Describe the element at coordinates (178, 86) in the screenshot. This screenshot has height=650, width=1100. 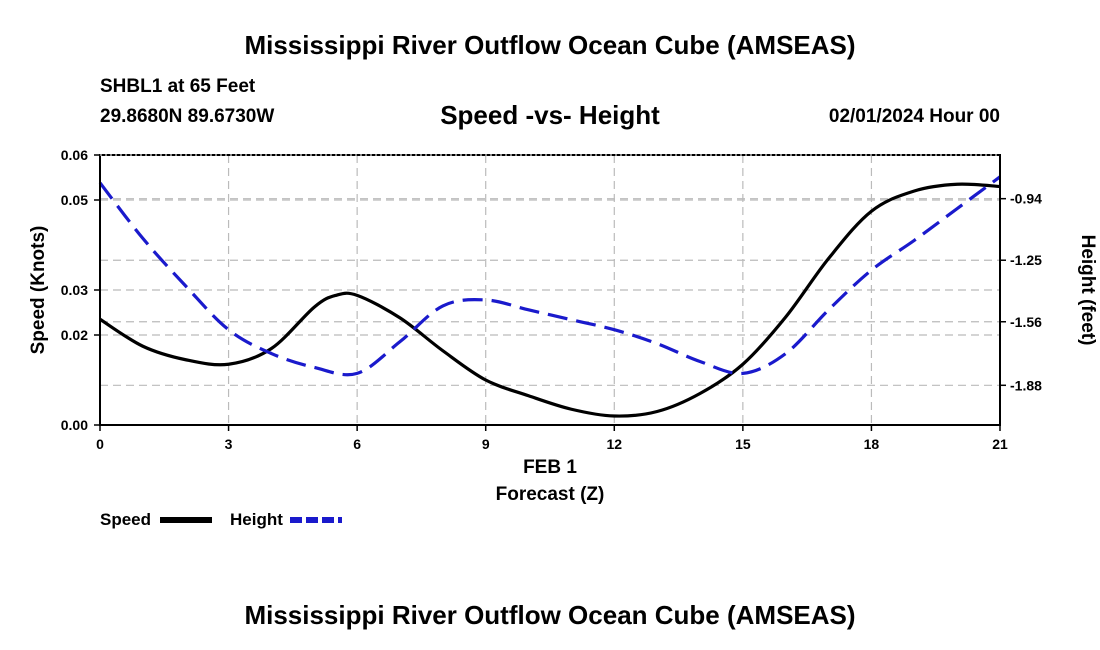
I see `station-name: SHBL1 at 65 Feet` at that location.